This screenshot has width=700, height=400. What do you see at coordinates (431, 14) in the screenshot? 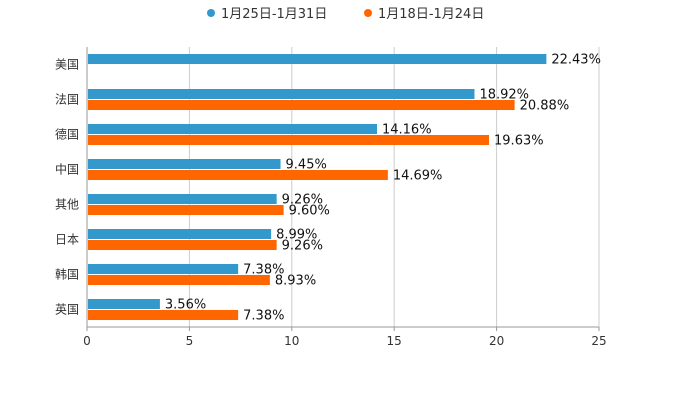
I see `legend-label: 1月18日-1月24日` at bounding box center [431, 14].